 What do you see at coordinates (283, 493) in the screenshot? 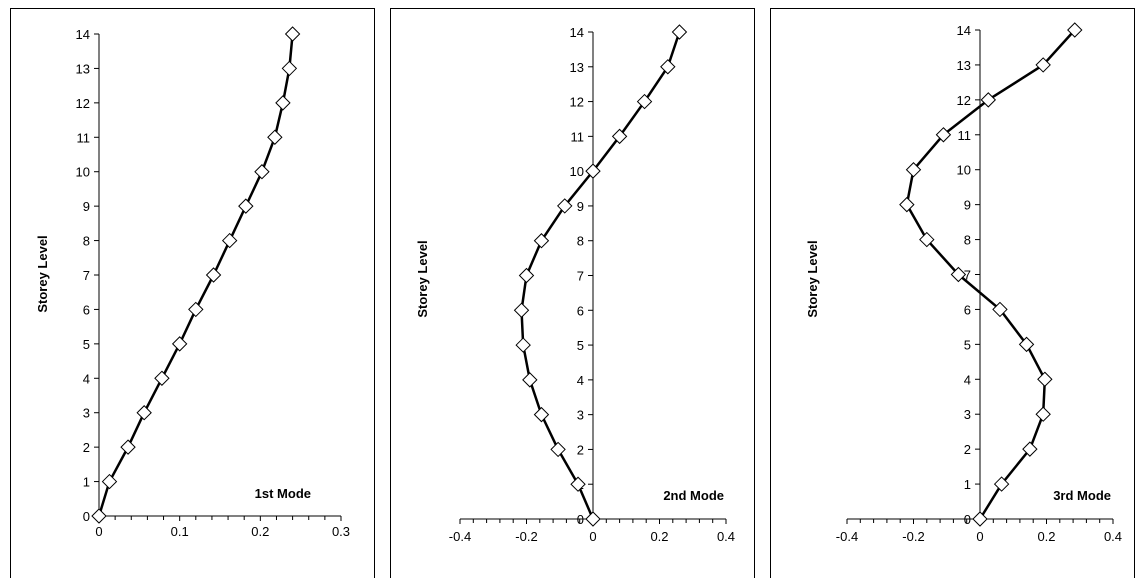
I see `mode-annotation: 1st Mode` at bounding box center [283, 493].